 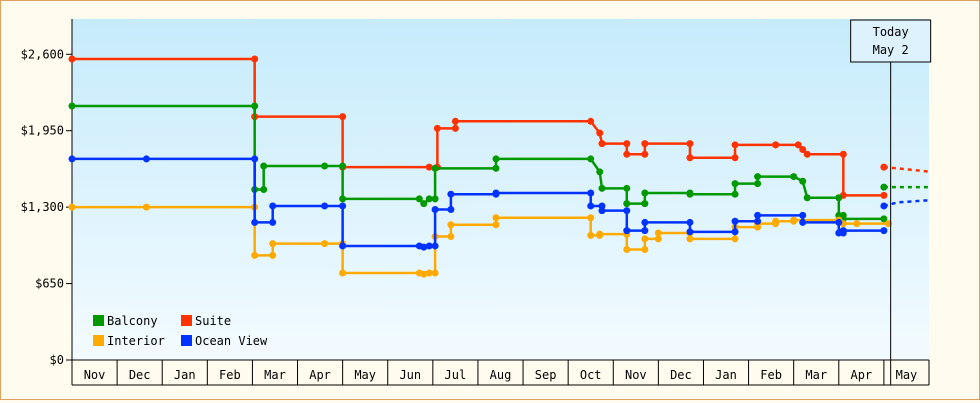 I want to click on month-label: Jan, so click(x=185, y=375).